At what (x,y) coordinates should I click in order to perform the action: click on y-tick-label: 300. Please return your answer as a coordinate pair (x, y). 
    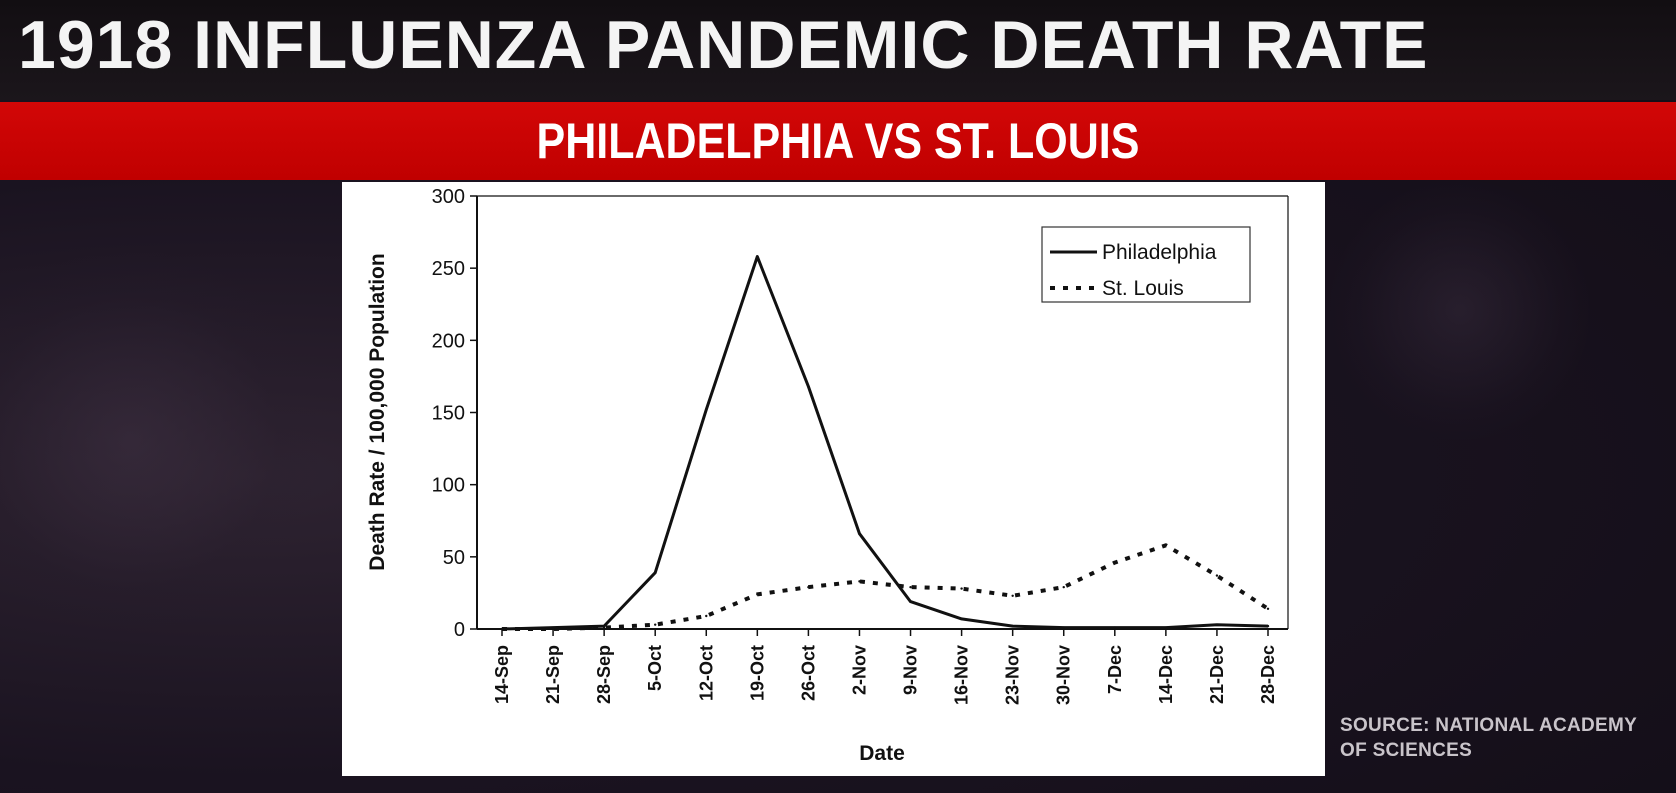
    Looking at the image, I should click on (448, 197).